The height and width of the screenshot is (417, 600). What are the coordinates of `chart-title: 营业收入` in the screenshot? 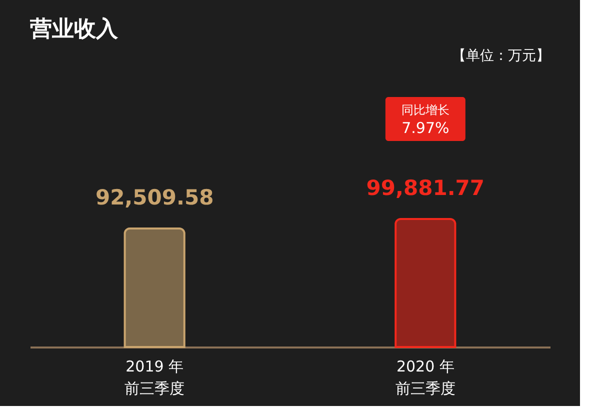 It's located at (74, 29).